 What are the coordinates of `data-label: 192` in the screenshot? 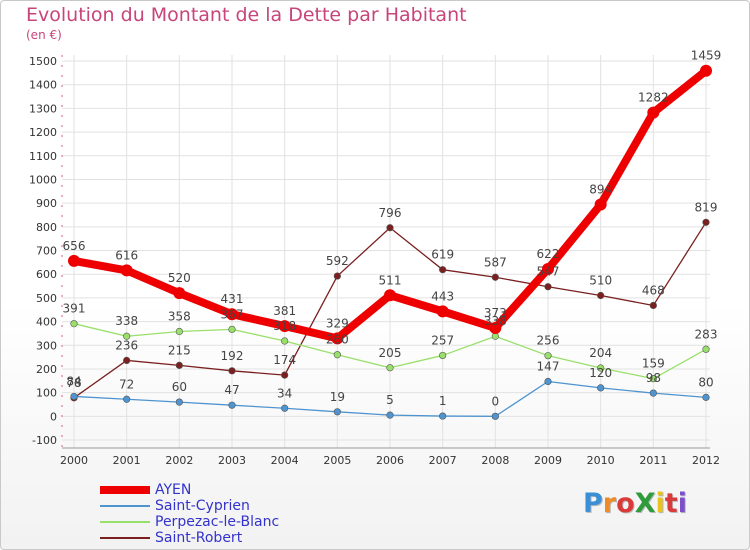 It's located at (232, 356).